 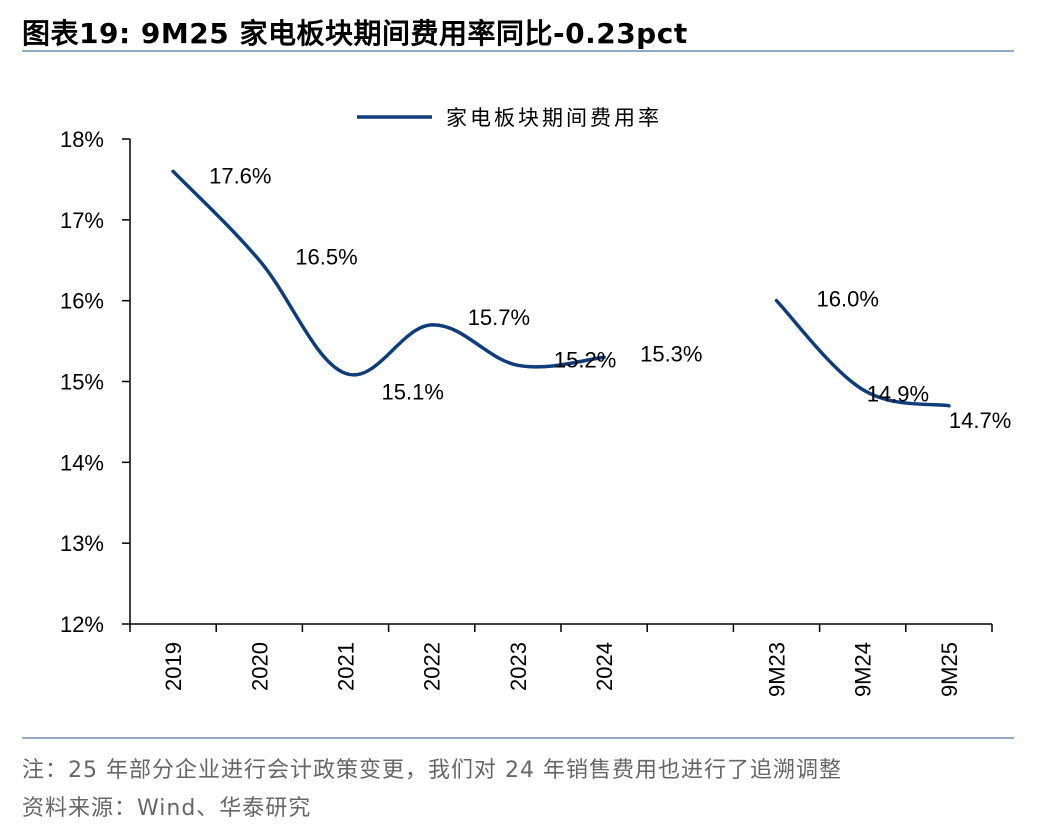 I want to click on x-tick-label: 2020, so click(x=259, y=666).